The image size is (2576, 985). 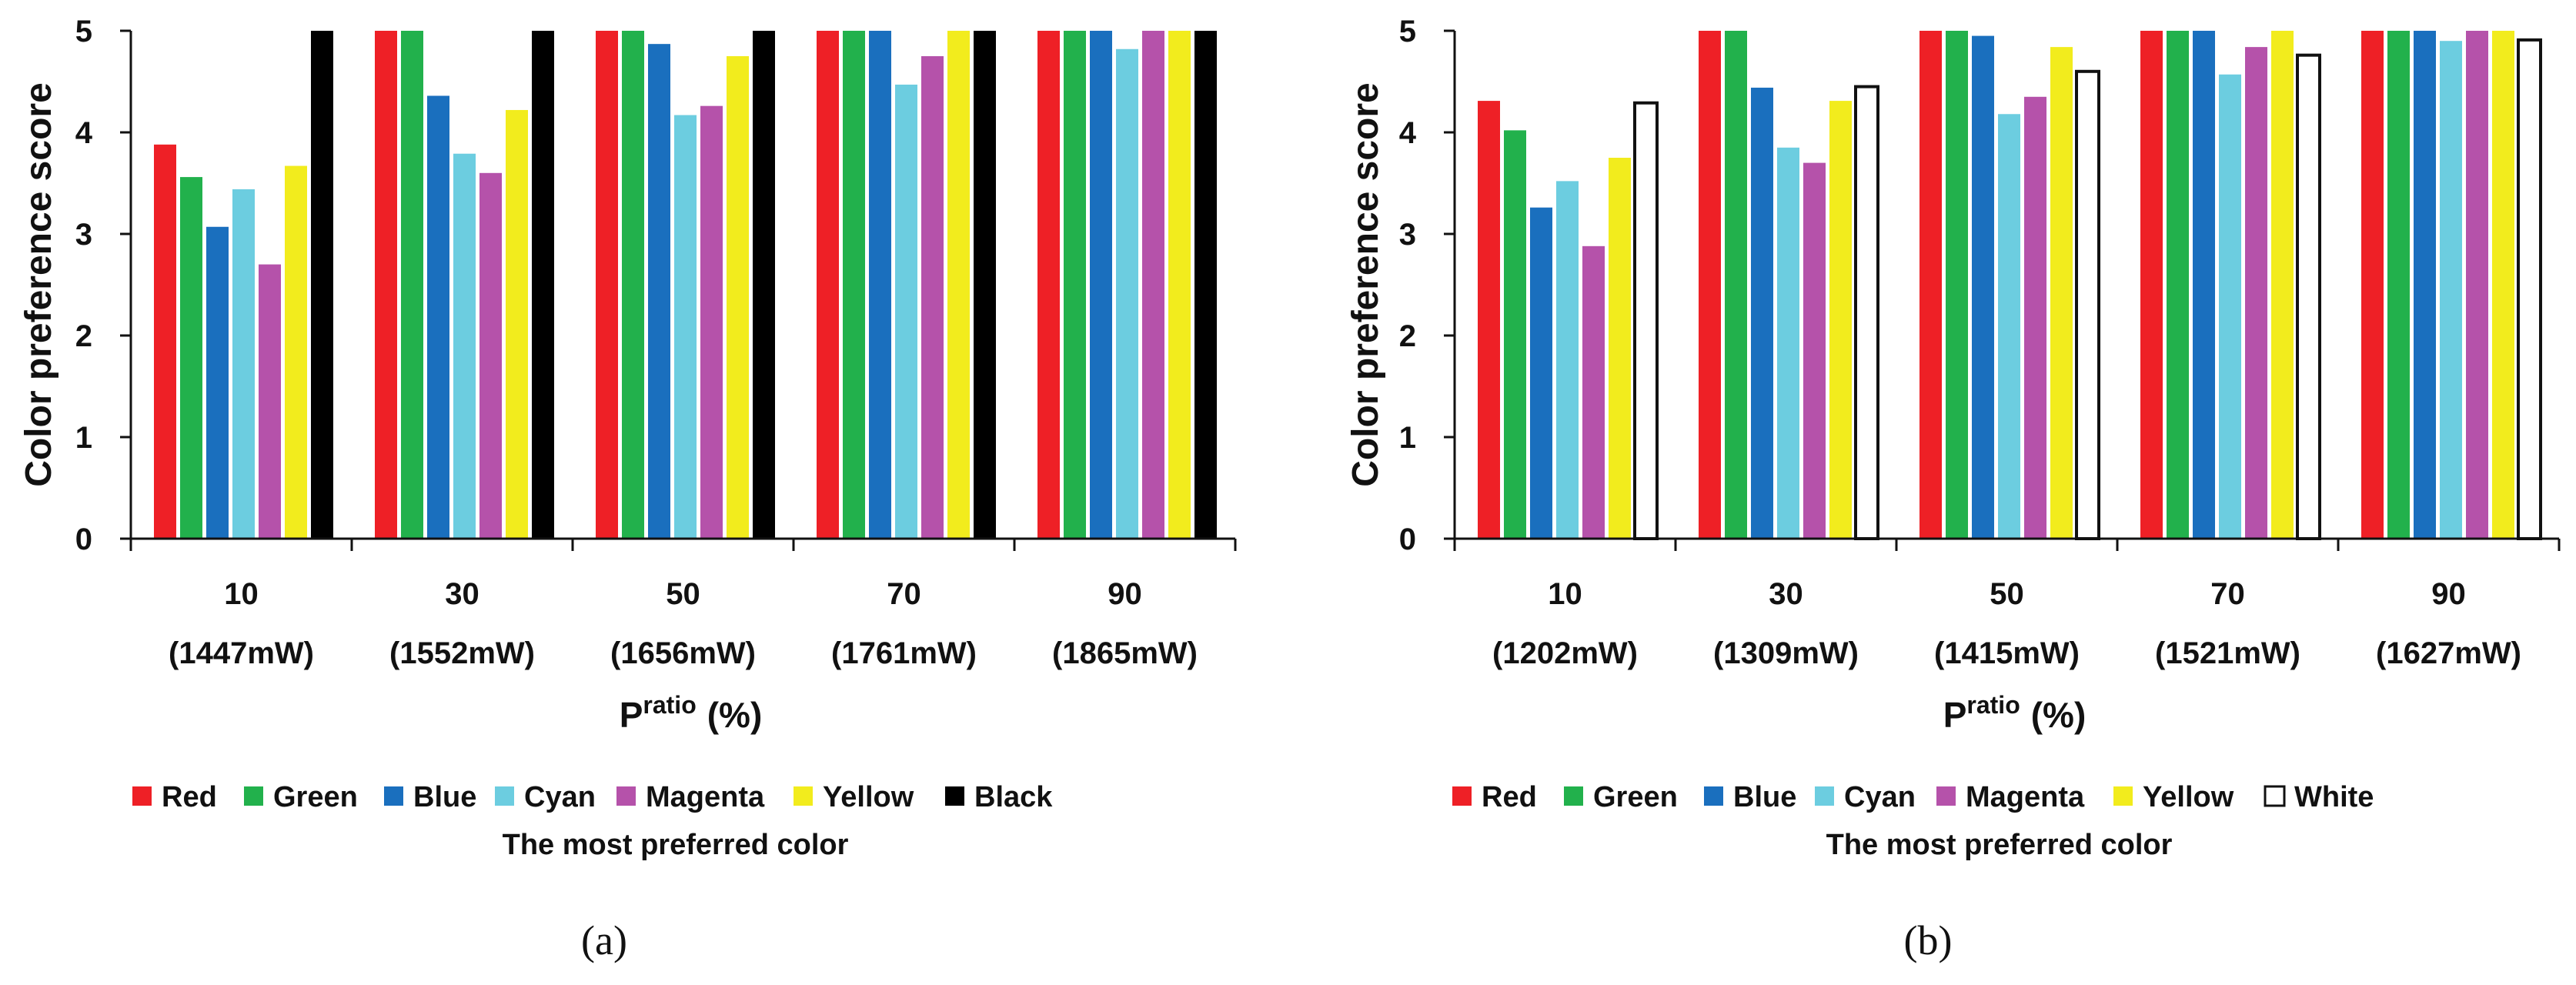 I want to click on y-tick-label: 1, so click(x=1407, y=438).